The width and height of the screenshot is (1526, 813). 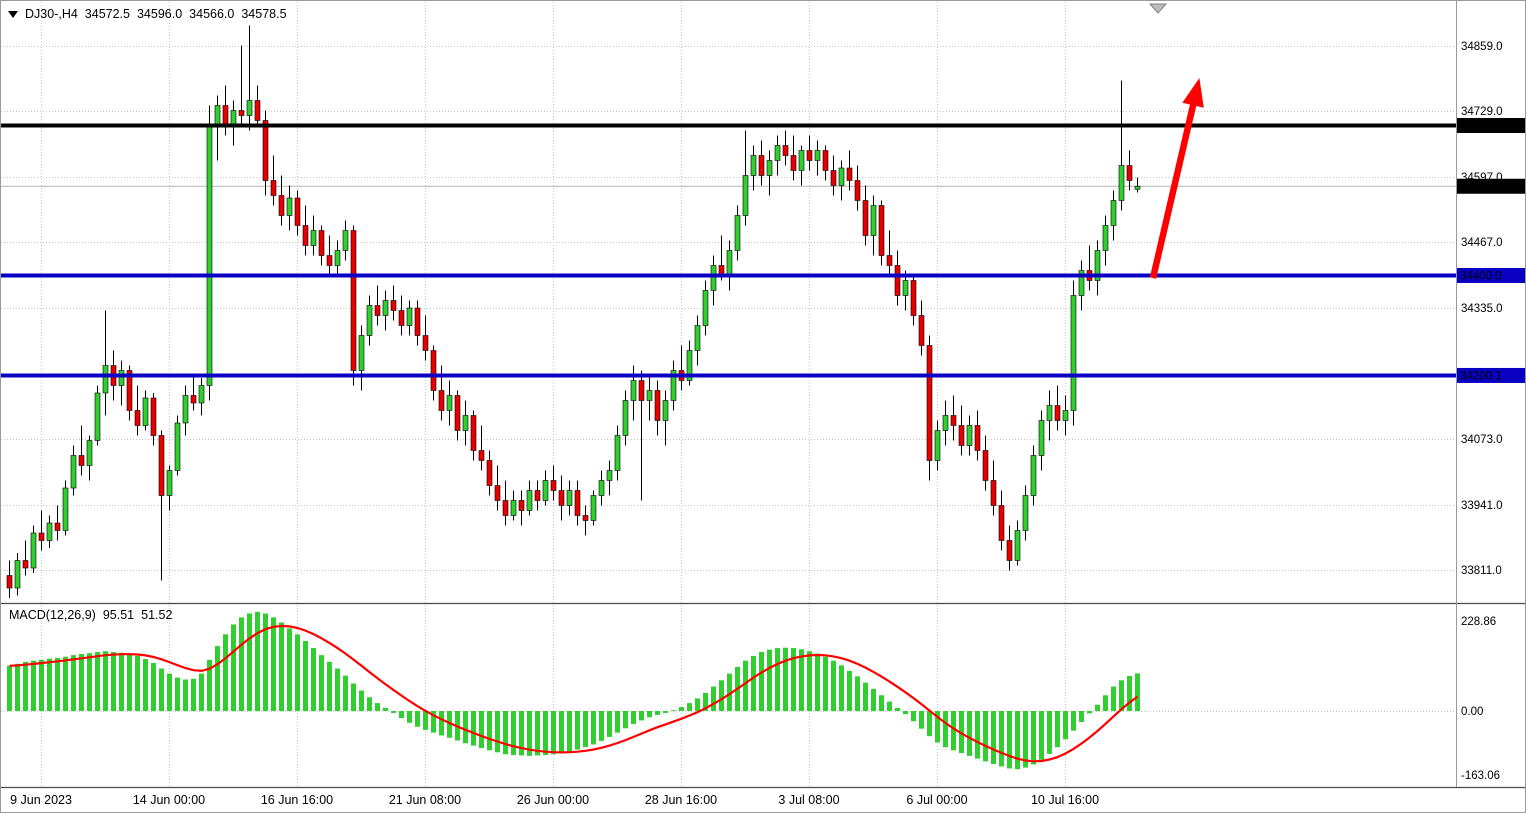 I want to click on svg-text: 34700.0, so click(x=1481, y=127).